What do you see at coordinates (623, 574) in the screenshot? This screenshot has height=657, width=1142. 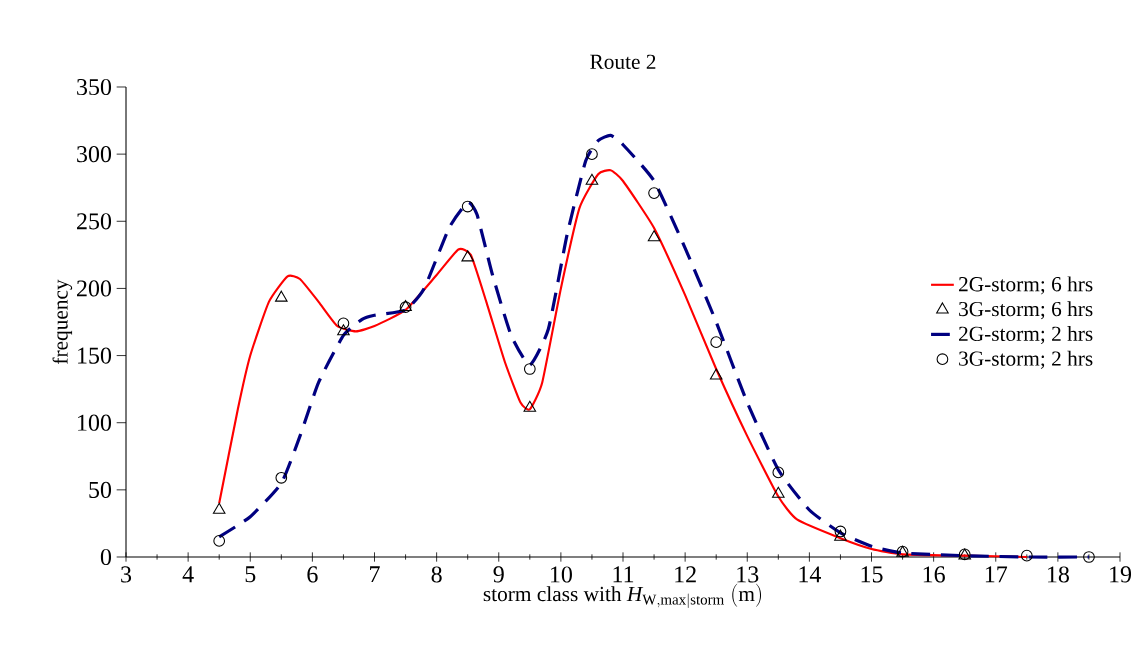 I see `x-tick-label: 11` at bounding box center [623, 574].